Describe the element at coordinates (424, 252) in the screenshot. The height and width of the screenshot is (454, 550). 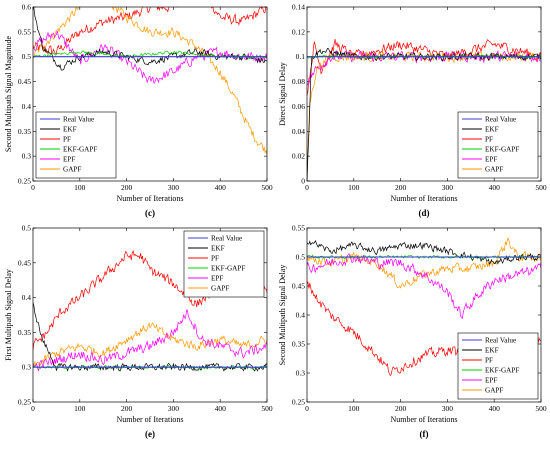
I see `series-line-ekf` at that location.